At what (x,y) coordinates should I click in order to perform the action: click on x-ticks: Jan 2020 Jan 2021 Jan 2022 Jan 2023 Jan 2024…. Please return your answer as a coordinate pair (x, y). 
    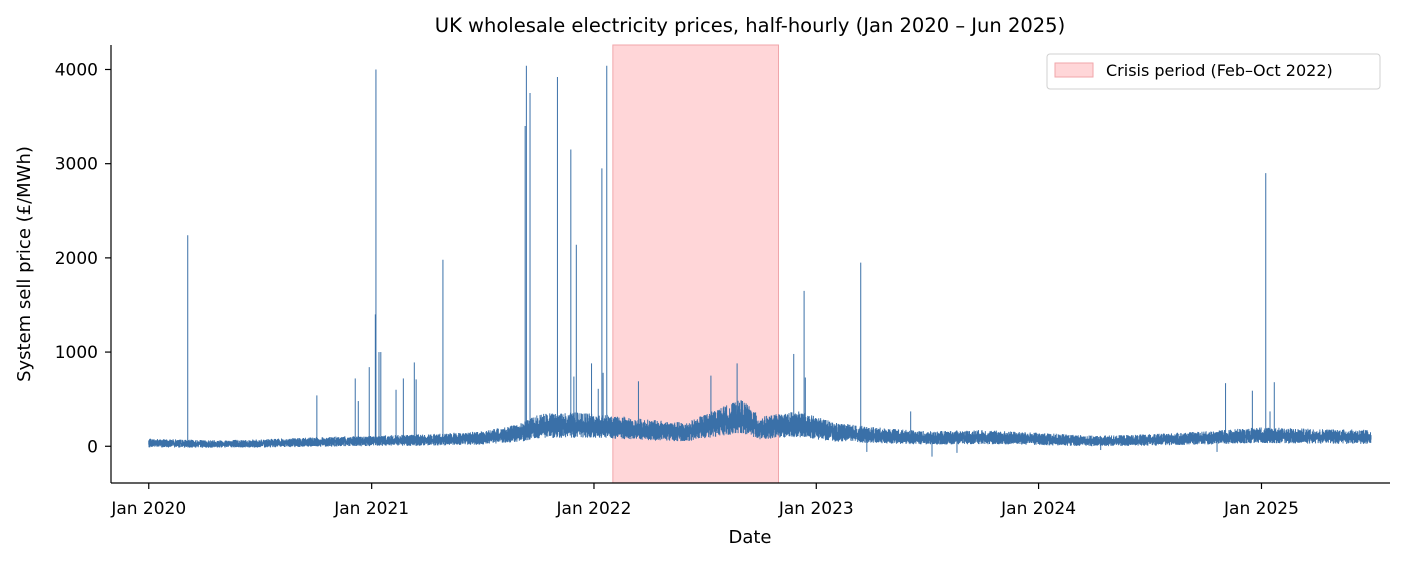
    Looking at the image, I should click on (704, 501).